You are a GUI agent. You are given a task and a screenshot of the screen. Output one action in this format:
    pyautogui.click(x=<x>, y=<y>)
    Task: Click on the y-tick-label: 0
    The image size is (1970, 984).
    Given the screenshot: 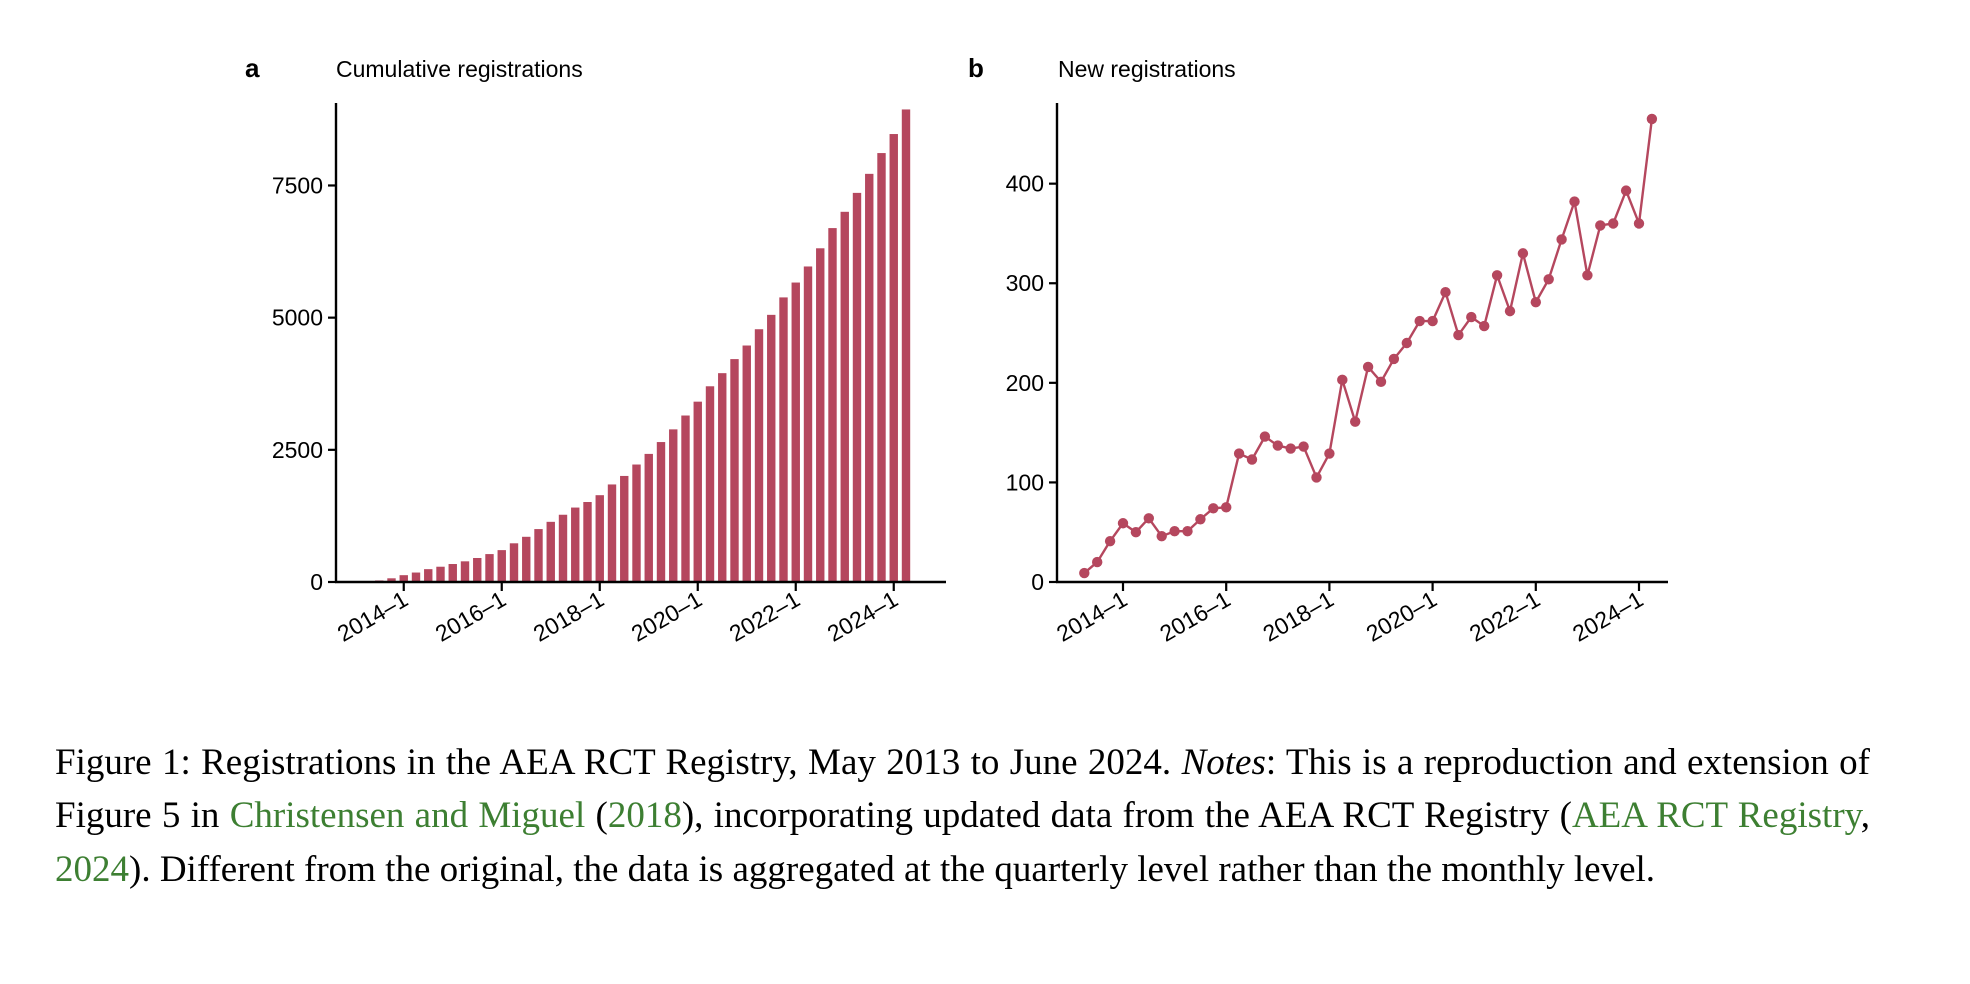 What is the action you would take?
    pyautogui.click(x=316, y=582)
    